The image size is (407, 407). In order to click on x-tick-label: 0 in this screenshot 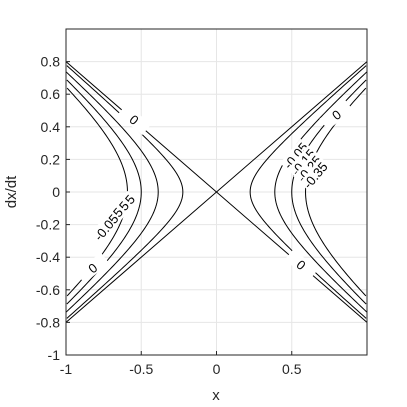, I will do `click(217, 369)`.